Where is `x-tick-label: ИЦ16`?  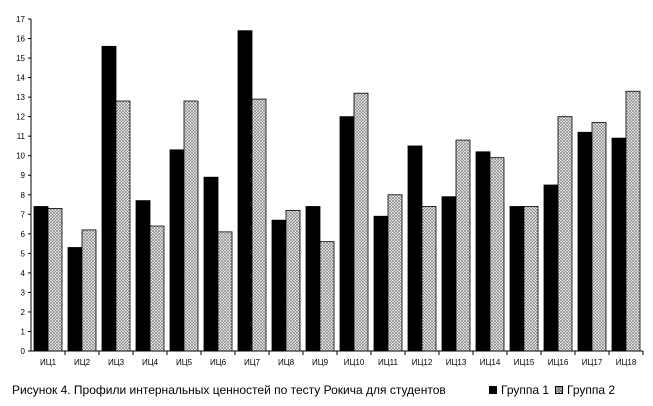 x-tick-label: ИЦ16 is located at coordinates (558, 362).